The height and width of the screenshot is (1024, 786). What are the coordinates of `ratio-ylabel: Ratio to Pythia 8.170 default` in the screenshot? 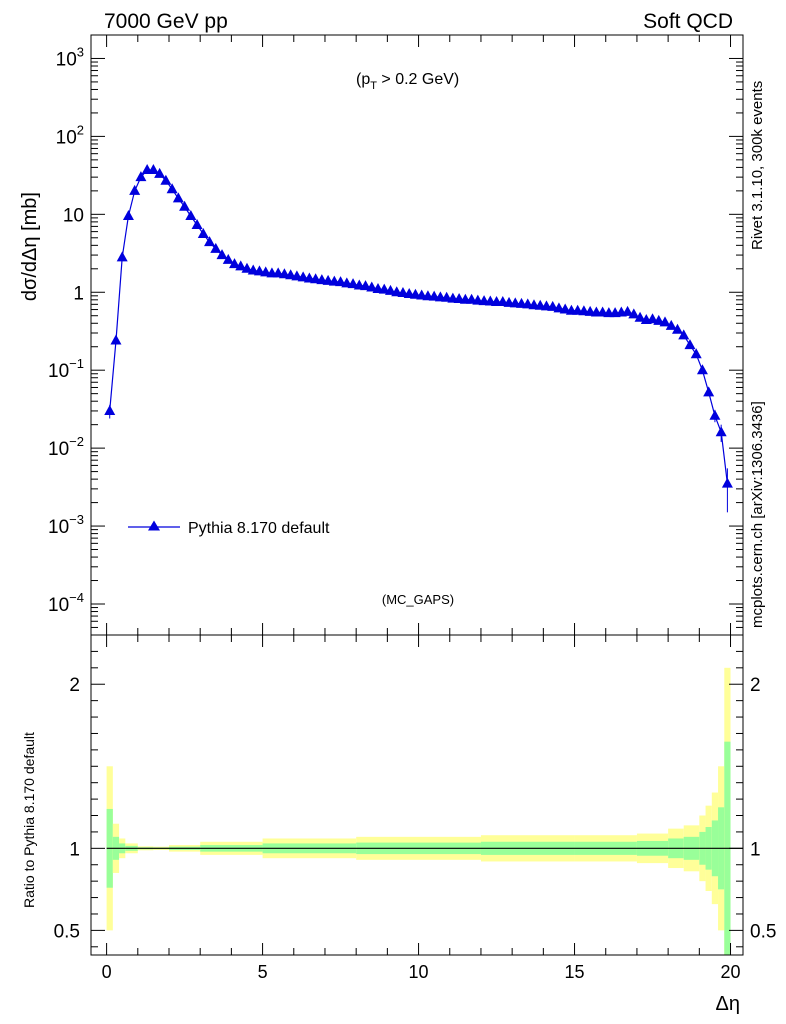 It's located at (29, 820).